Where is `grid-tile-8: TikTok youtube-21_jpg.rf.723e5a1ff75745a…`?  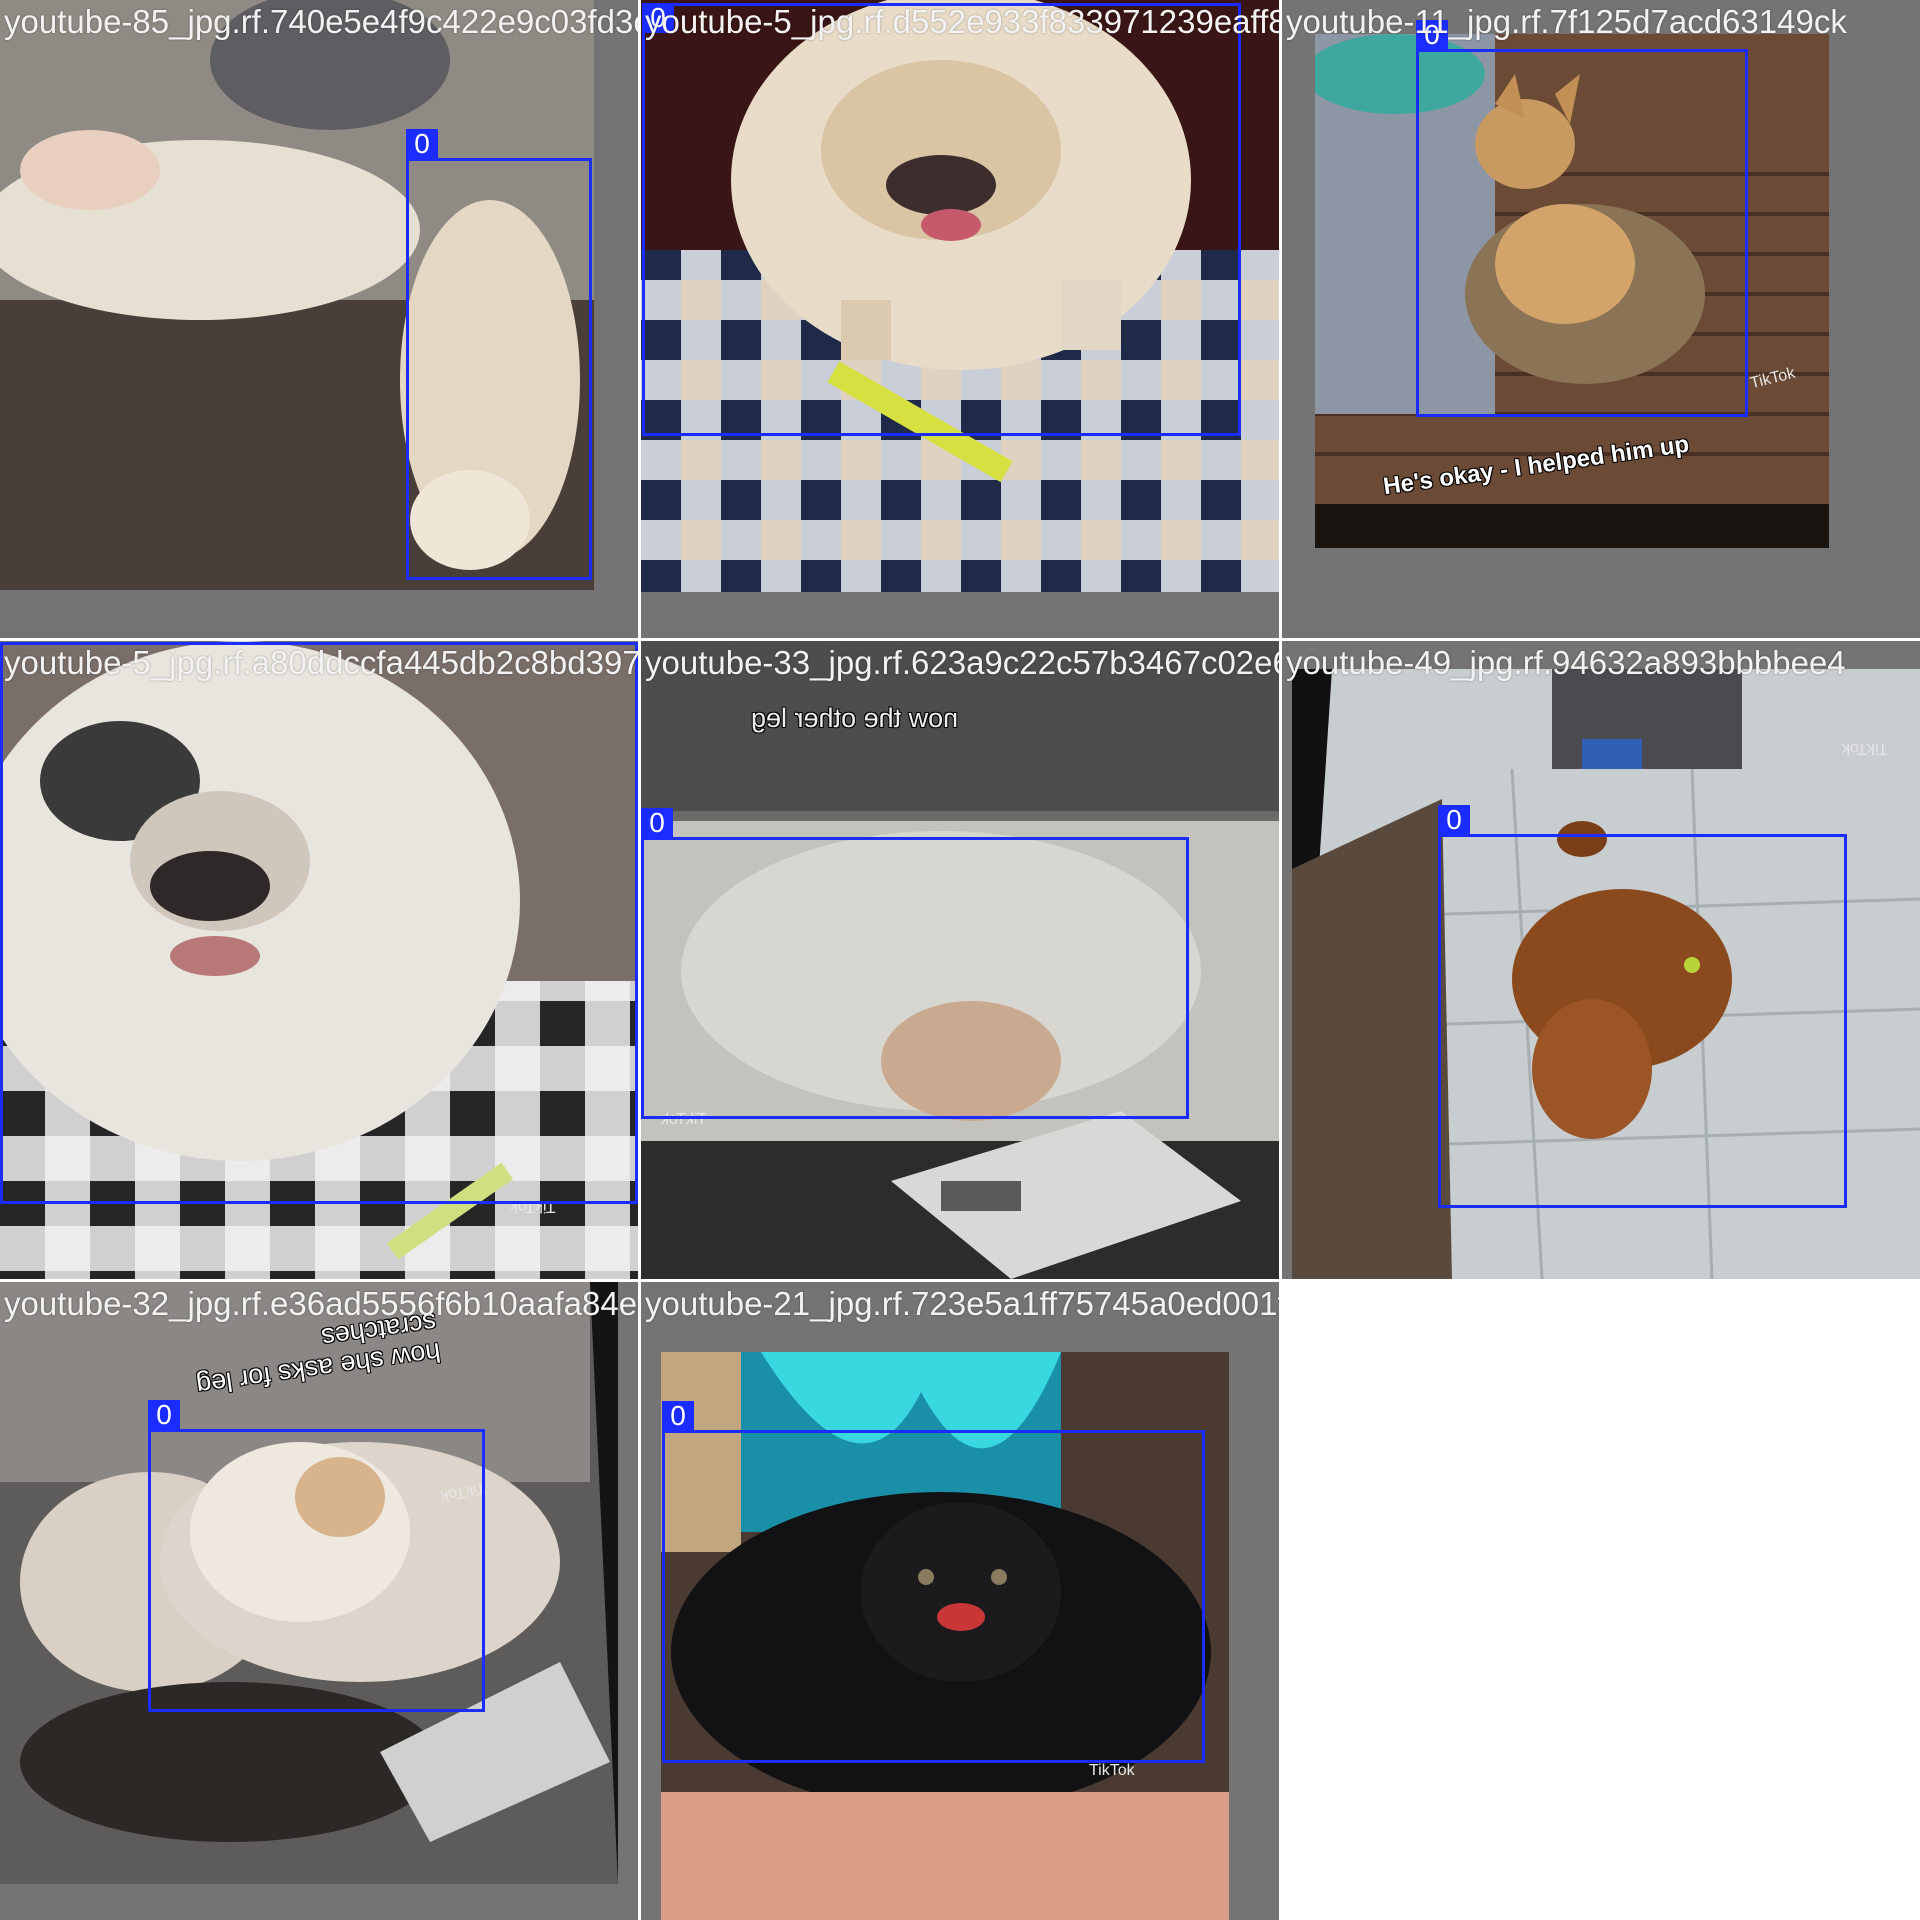
grid-tile-8: TikTok youtube-21_jpg.rf.723e5a1ff75745a… is located at coordinates (960, 1601).